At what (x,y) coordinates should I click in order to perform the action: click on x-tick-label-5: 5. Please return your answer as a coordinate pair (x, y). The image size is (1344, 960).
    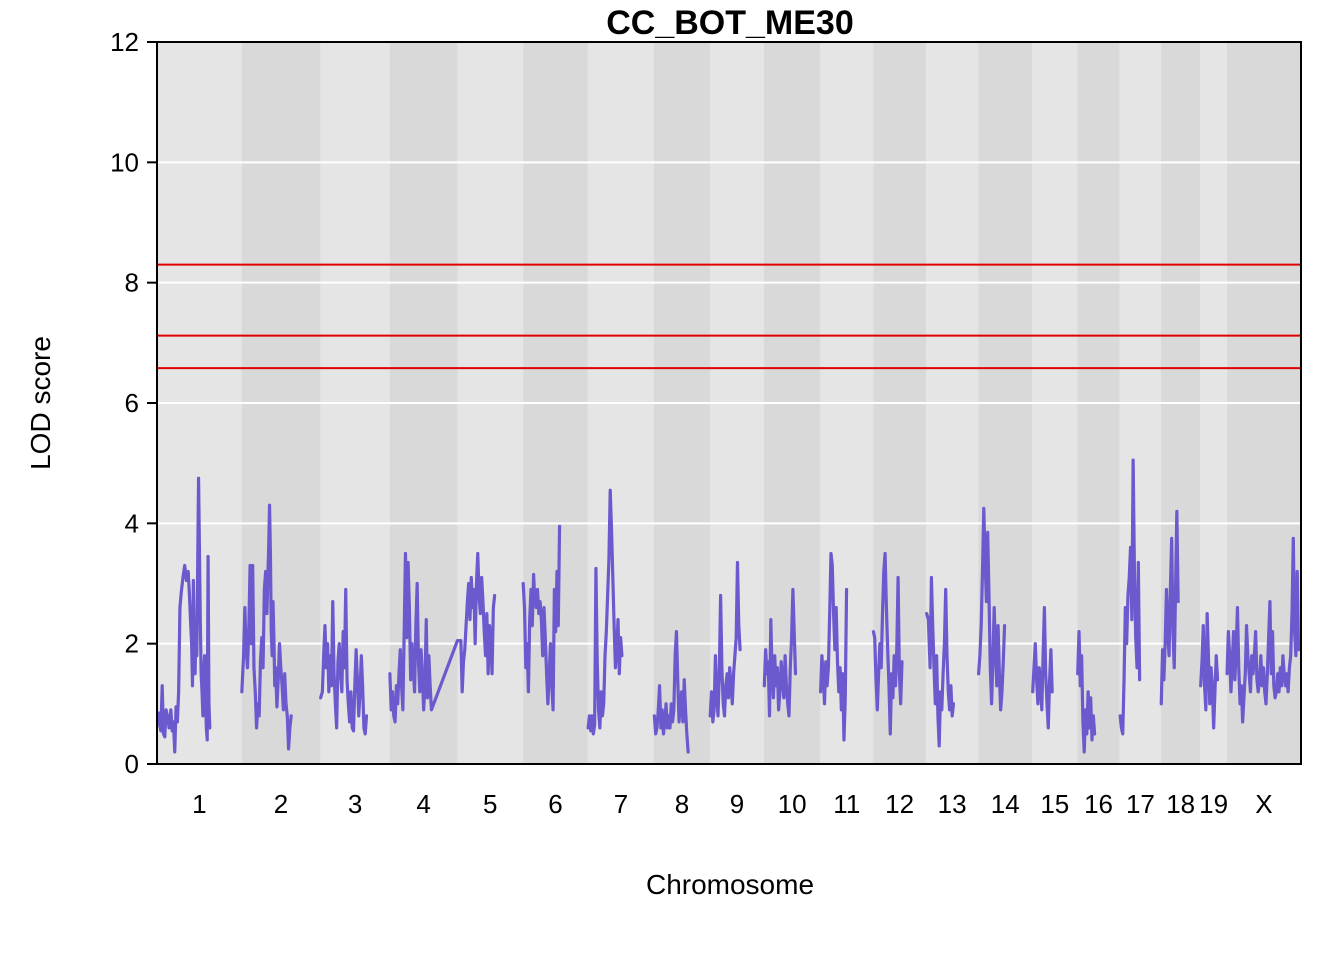
    Looking at the image, I should click on (490, 804).